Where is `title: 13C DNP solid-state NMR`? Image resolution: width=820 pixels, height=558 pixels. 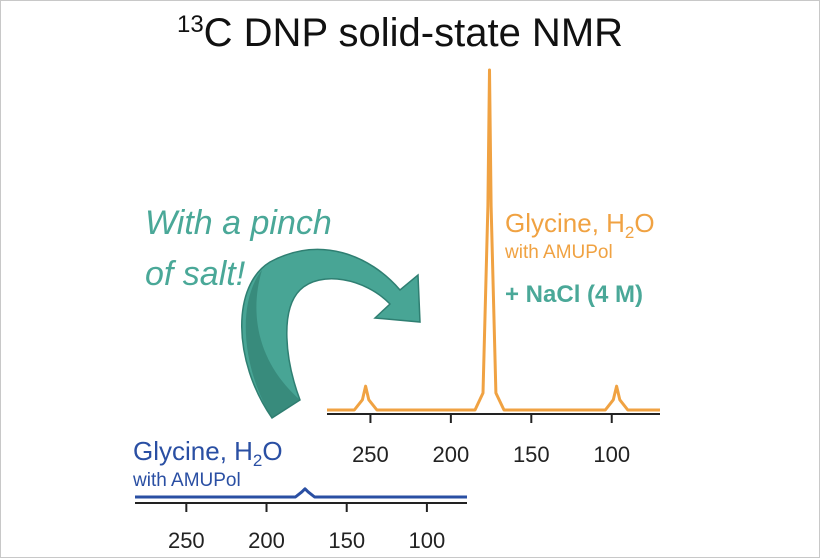 title: 13C DNP solid-state NMR is located at coordinates (400, 33).